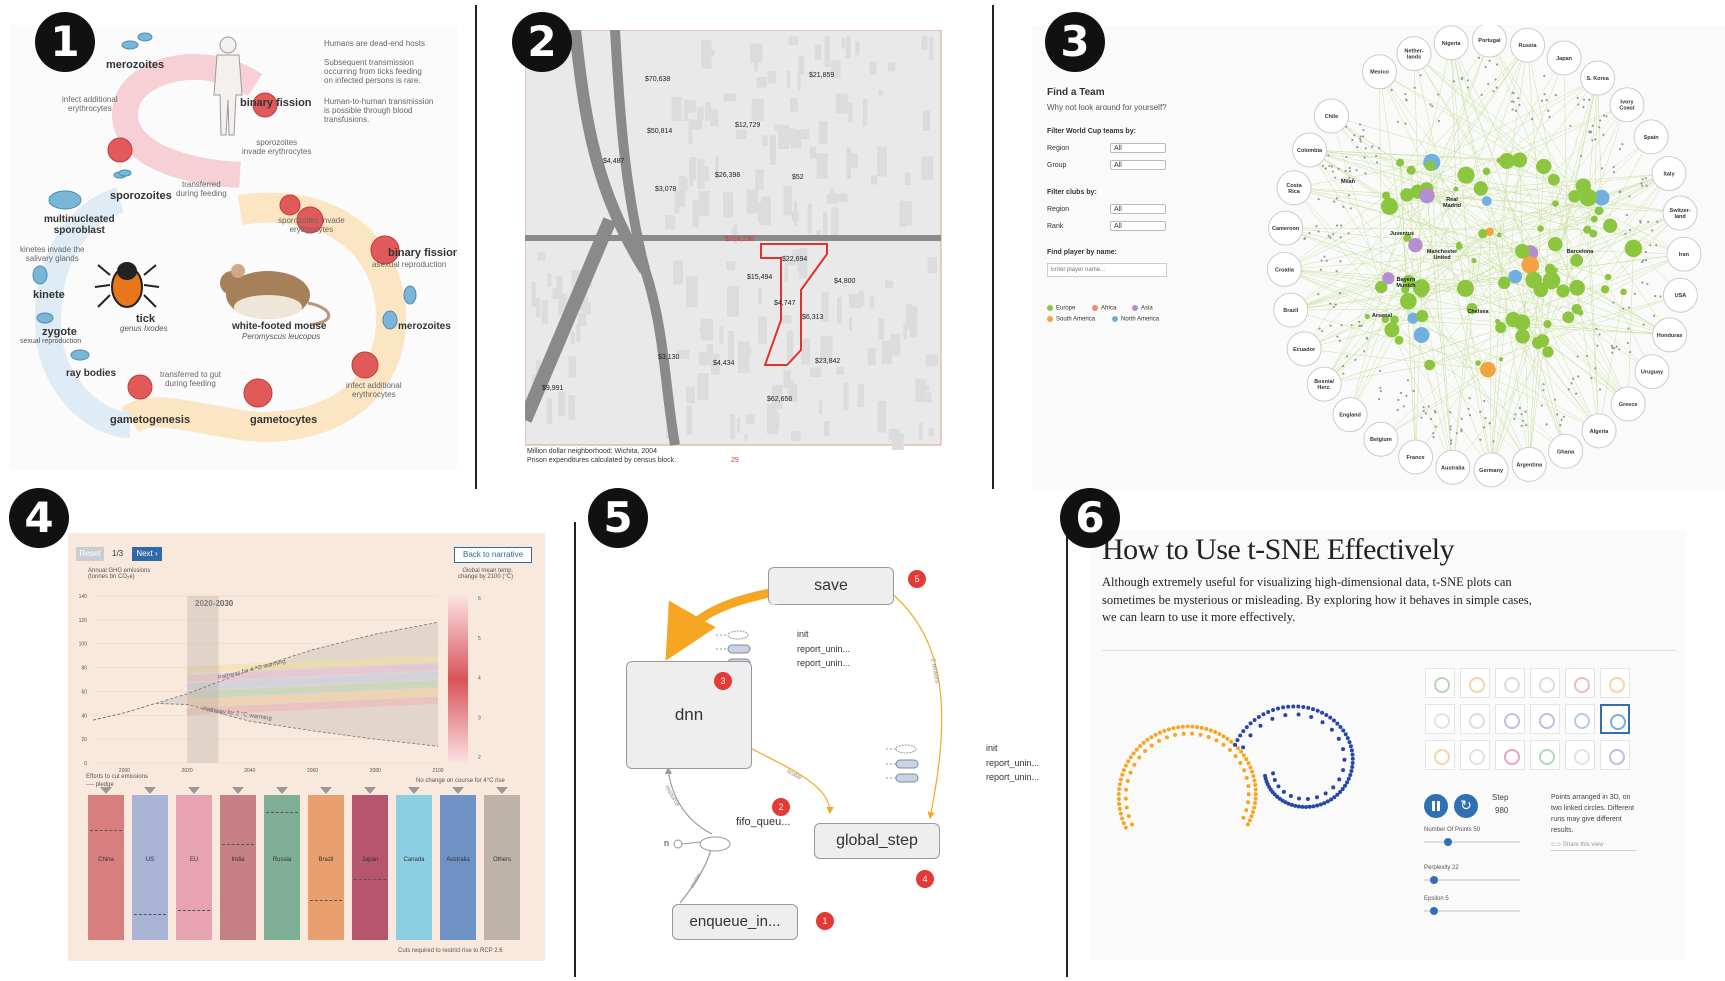 The height and width of the screenshot is (981, 1725). Describe the element at coordinates (124, 770) in the screenshot. I see `x-tick-label: 2000` at that location.